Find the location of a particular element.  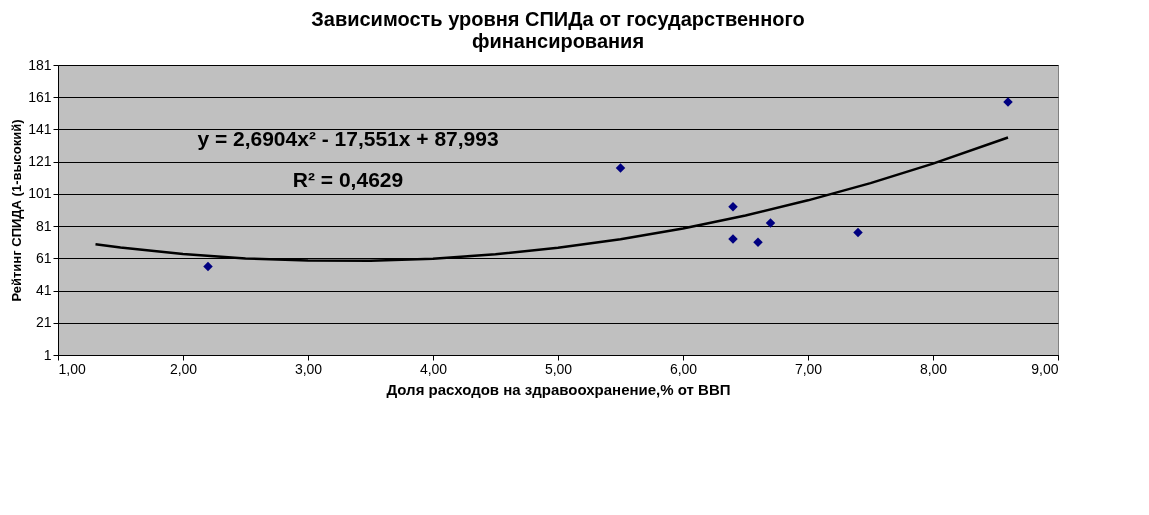

y-tick-label: 101 is located at coordinates (40, 193).